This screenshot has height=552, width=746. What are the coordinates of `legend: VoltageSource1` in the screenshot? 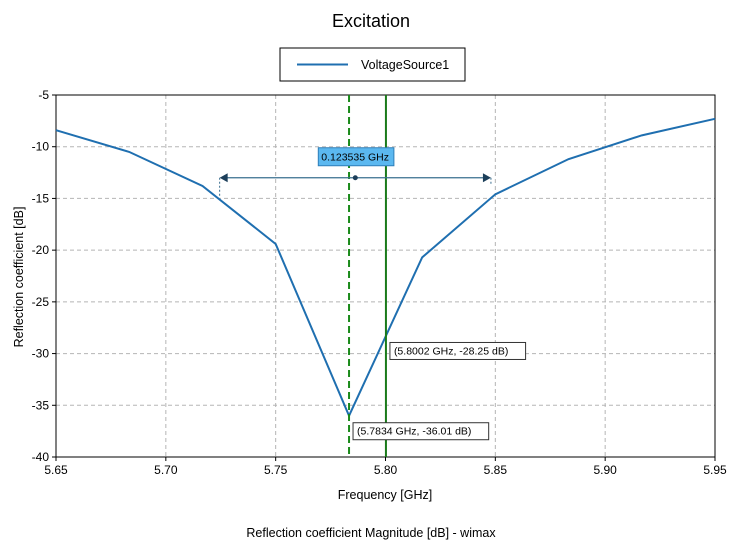 It's located at (372, 64).